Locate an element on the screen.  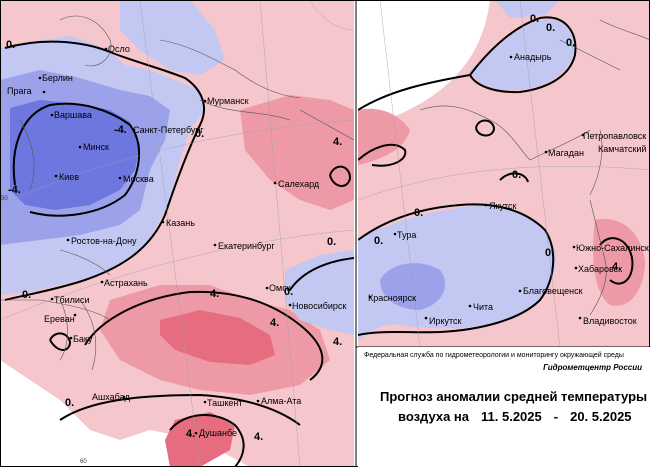
city-dushanbe: Душанбе is located at coordinates (218, 433).